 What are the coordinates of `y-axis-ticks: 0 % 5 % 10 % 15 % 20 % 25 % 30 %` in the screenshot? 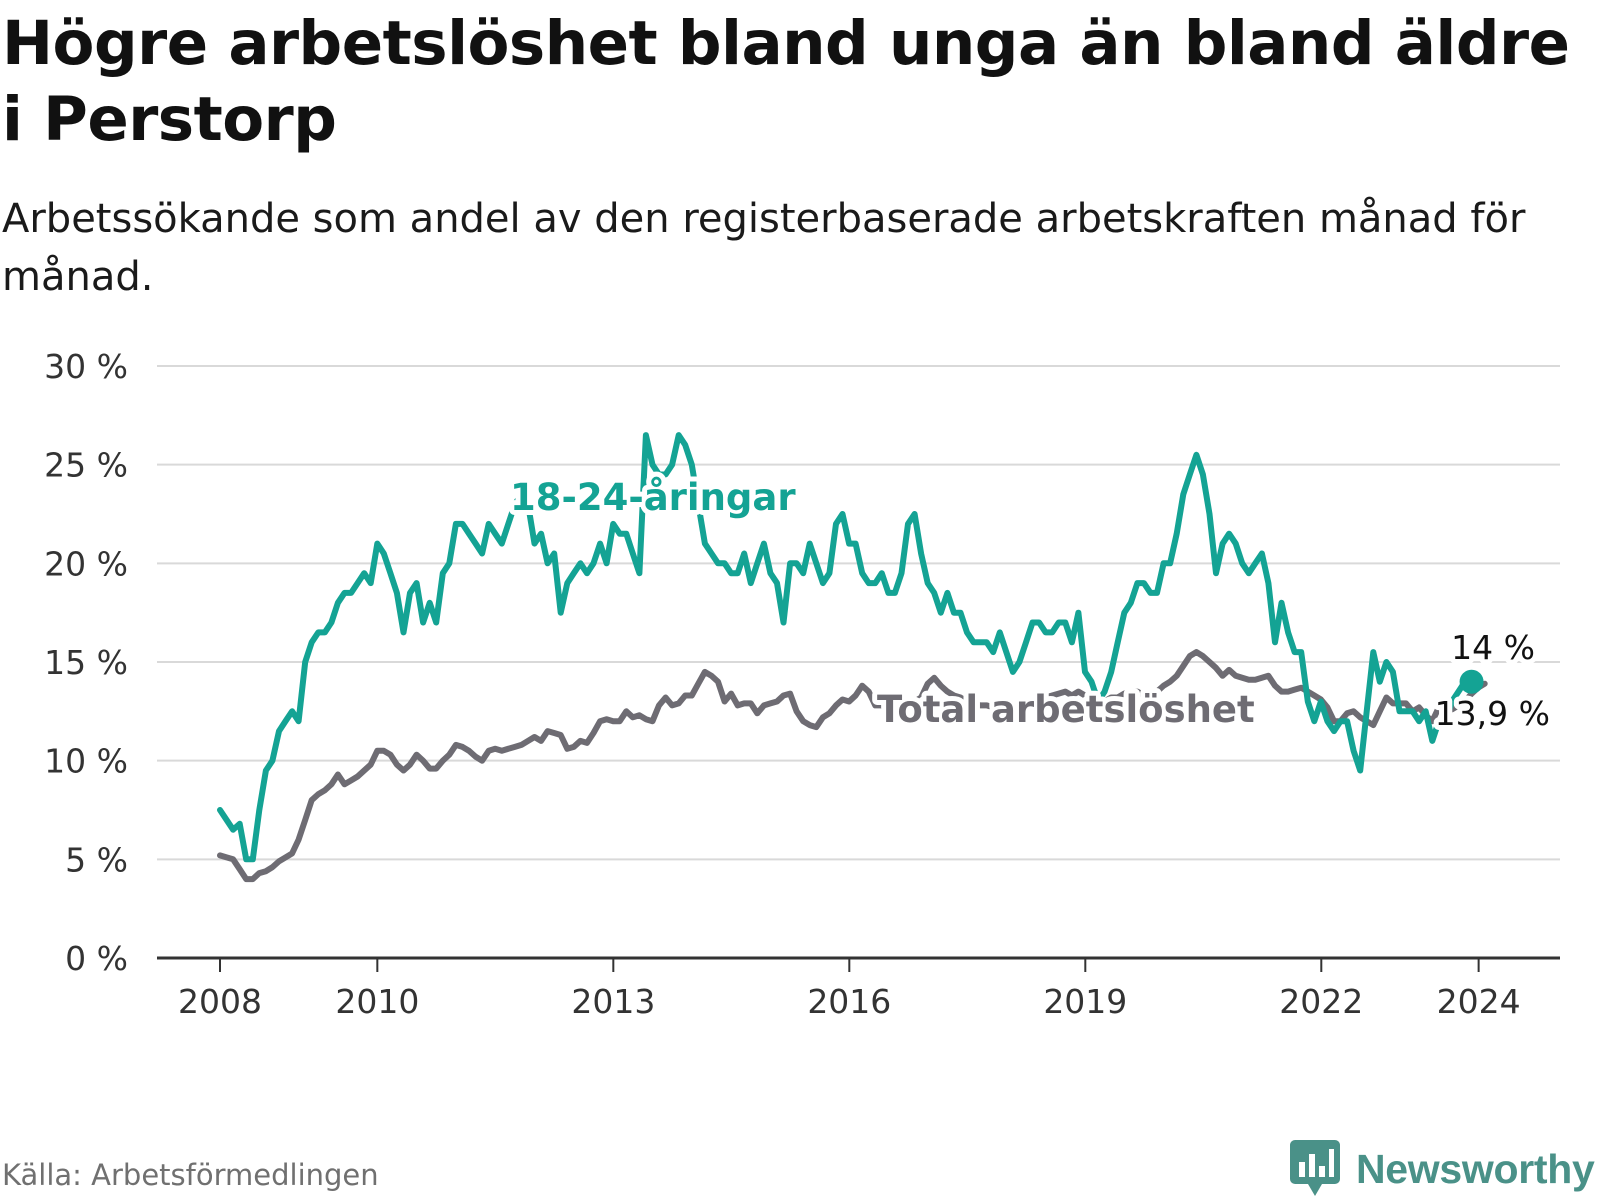 It's located at (86, 662).